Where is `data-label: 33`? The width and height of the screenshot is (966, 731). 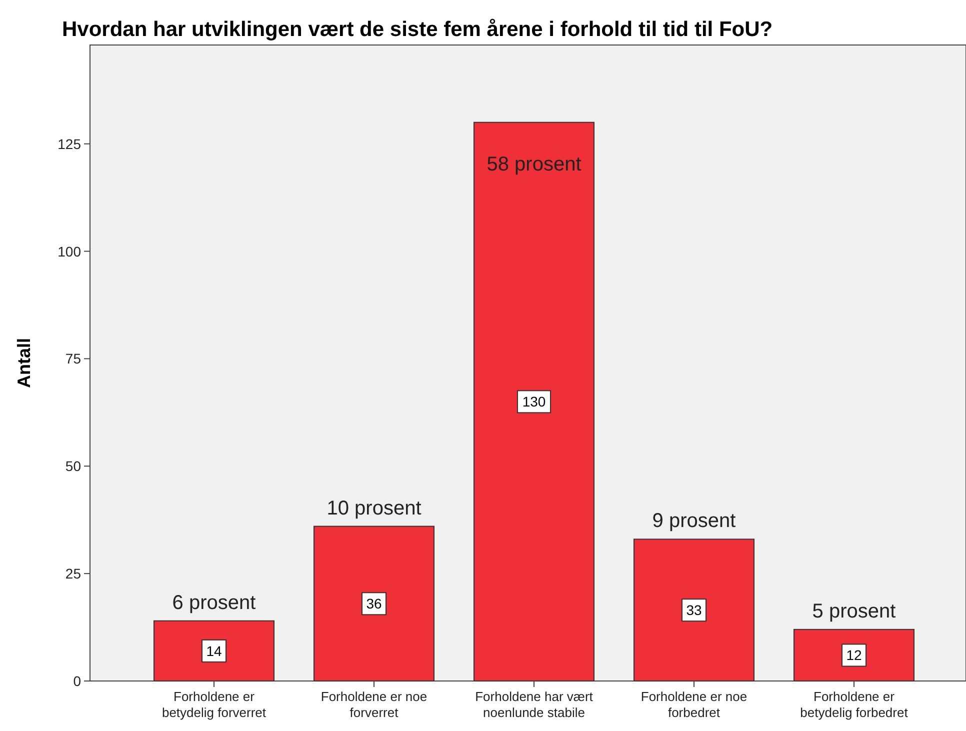 data-label: 33 is located at coordinates (694, 610).